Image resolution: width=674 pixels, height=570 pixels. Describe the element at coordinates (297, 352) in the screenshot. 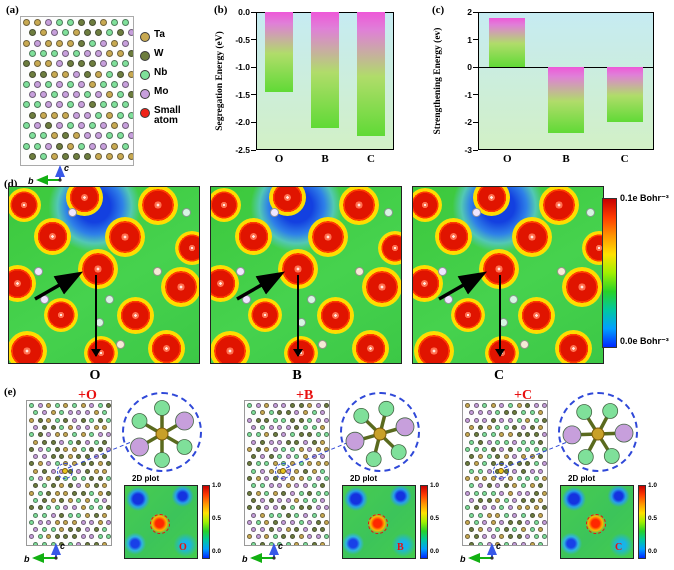

I see `pointer-arrowhead-icon` at that location.